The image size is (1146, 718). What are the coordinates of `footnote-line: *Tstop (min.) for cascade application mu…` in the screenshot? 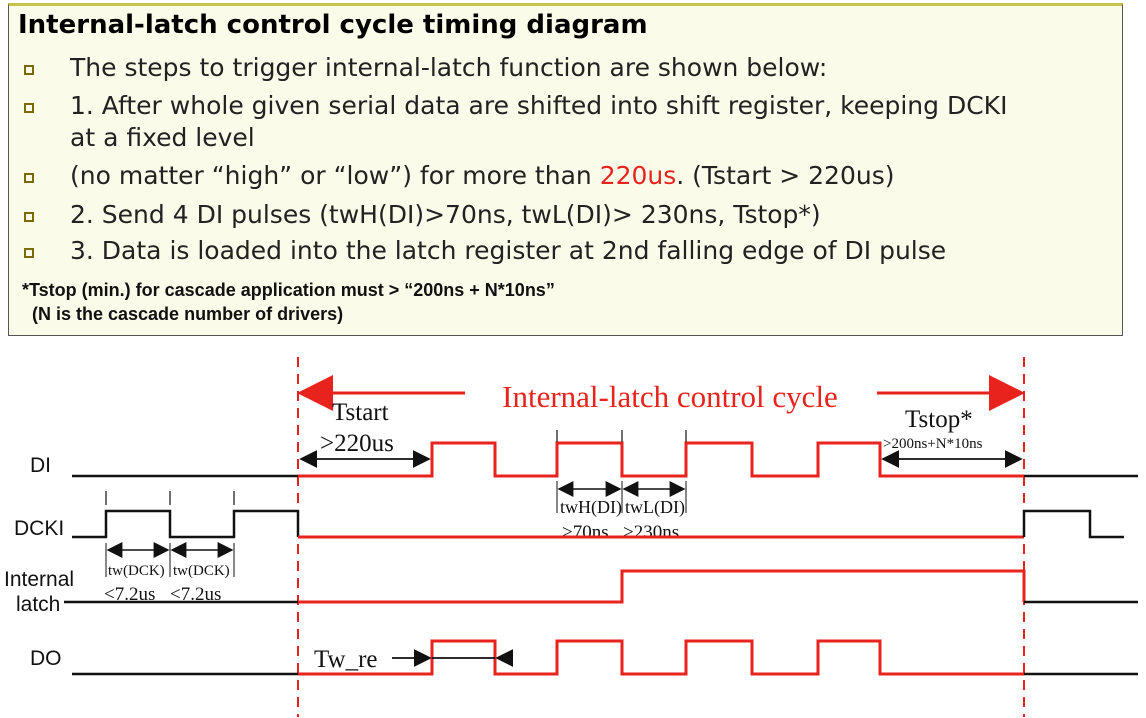 It's located at (288, 290).